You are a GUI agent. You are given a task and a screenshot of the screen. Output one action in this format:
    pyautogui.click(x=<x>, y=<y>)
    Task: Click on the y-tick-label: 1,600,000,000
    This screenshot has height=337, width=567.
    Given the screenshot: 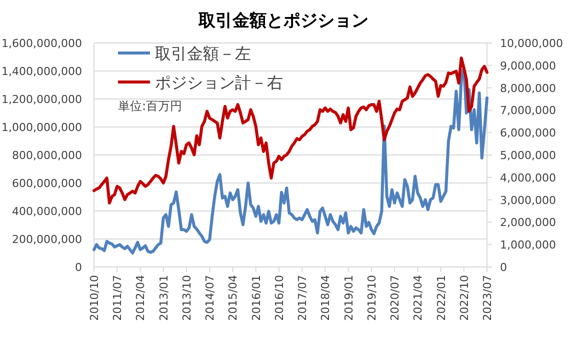 What is the action you would take?
    pyautogui.click(x=42, y=43)
    